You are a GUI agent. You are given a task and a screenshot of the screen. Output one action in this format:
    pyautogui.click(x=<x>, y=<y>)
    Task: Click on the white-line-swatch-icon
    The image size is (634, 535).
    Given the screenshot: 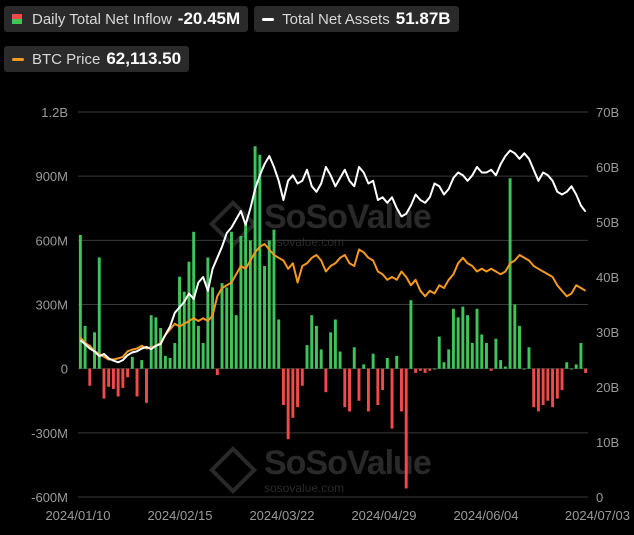 What is the action you would take?
    pyautogui.click(x=268, y=19)
    